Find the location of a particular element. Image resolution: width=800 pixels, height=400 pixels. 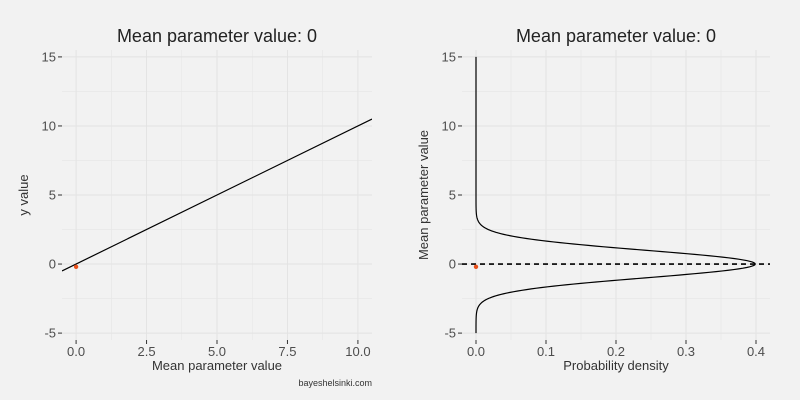

x-tick-label: 0.1 is located at coordinates (546, 351).